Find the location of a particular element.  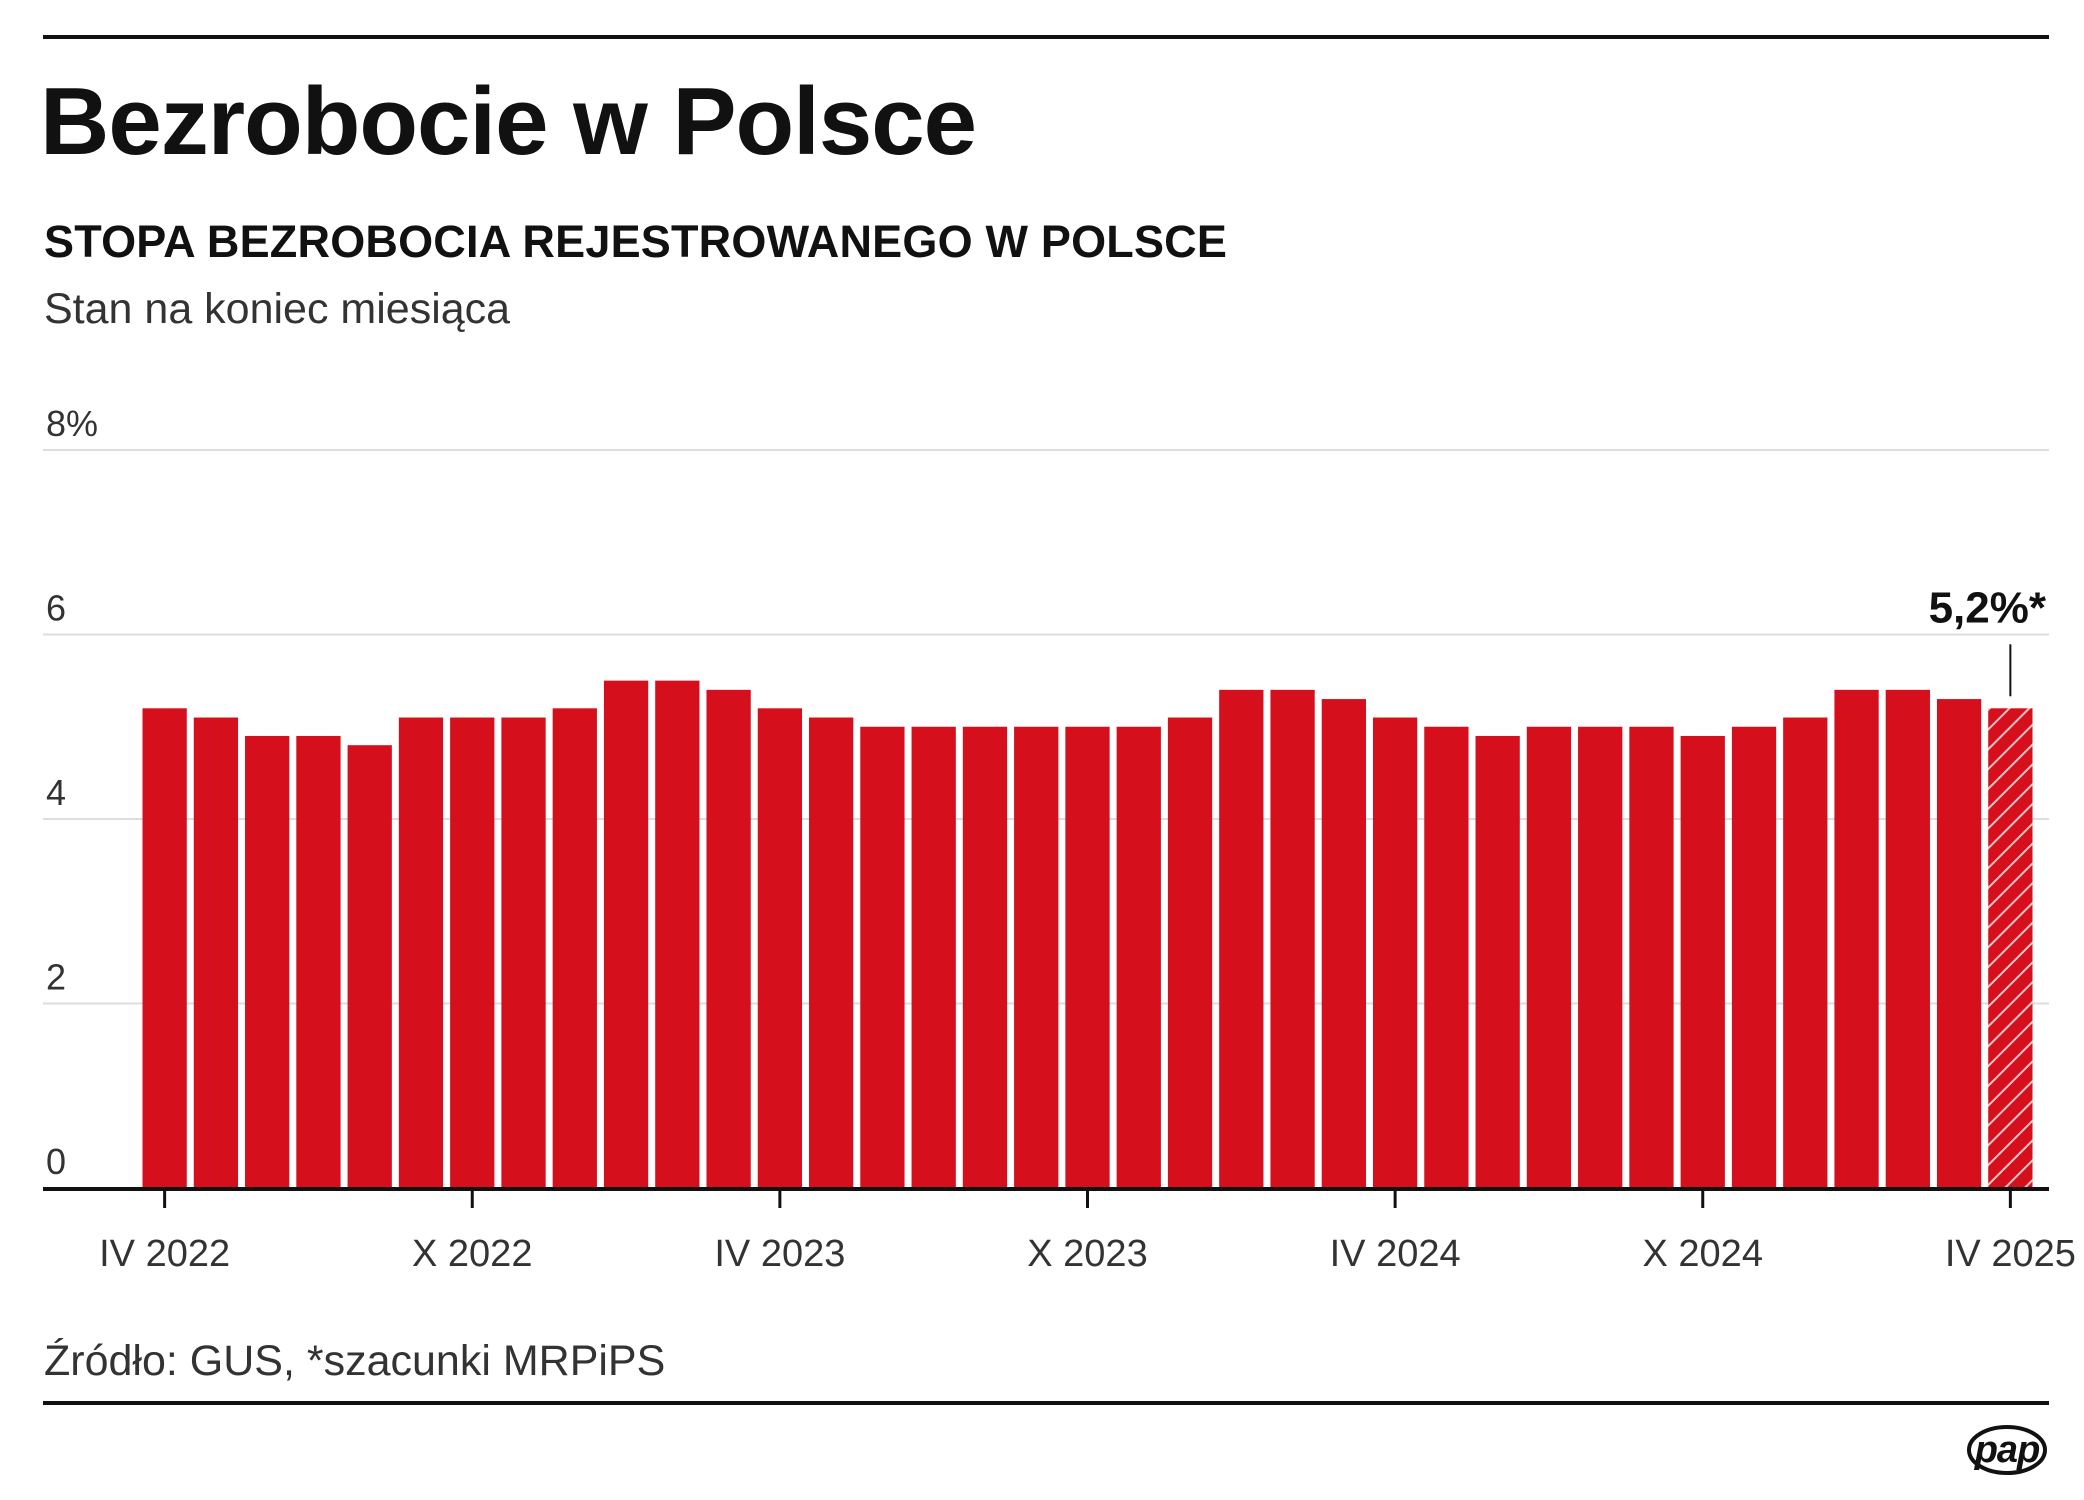

x-tick-label: X 2022 is located at coordinates (472, 1254).